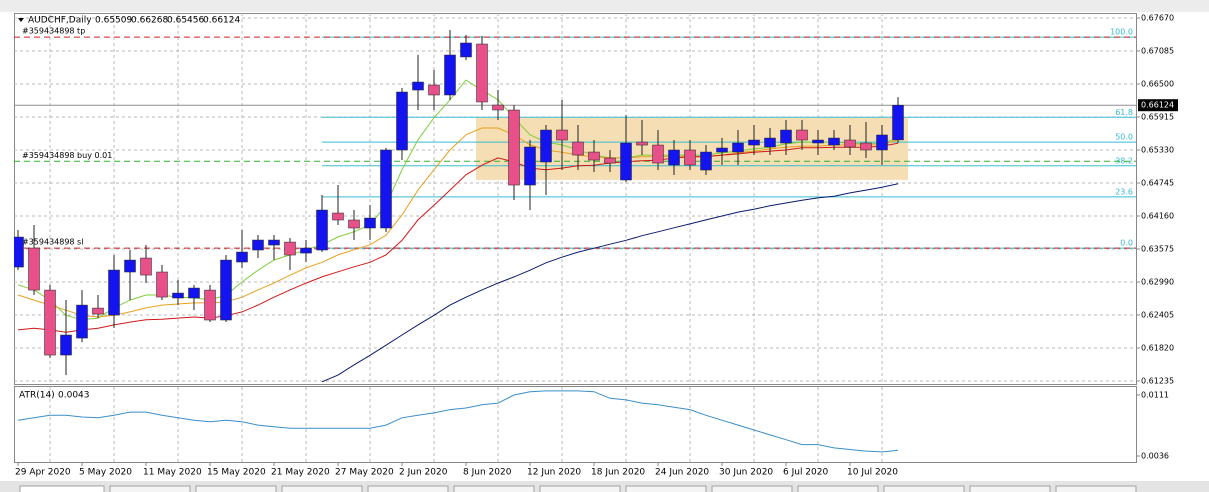 The height and width of the screenshot is (492, 1209). I want to click on y-tick-label: 0.65330, so click(1157, 150).